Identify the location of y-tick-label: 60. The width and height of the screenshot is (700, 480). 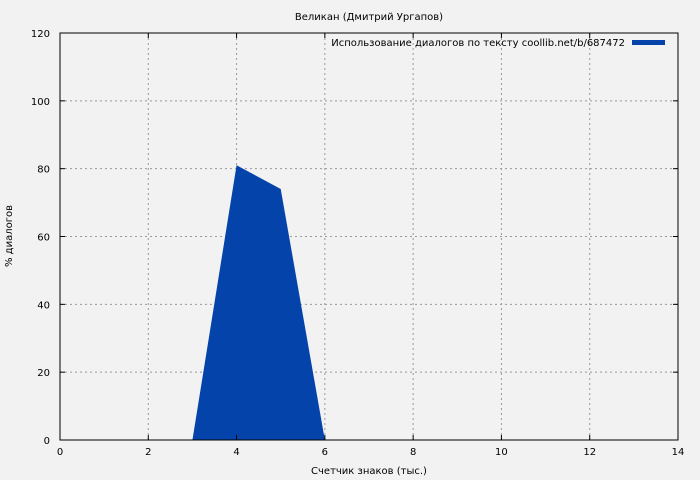
(43, 238).